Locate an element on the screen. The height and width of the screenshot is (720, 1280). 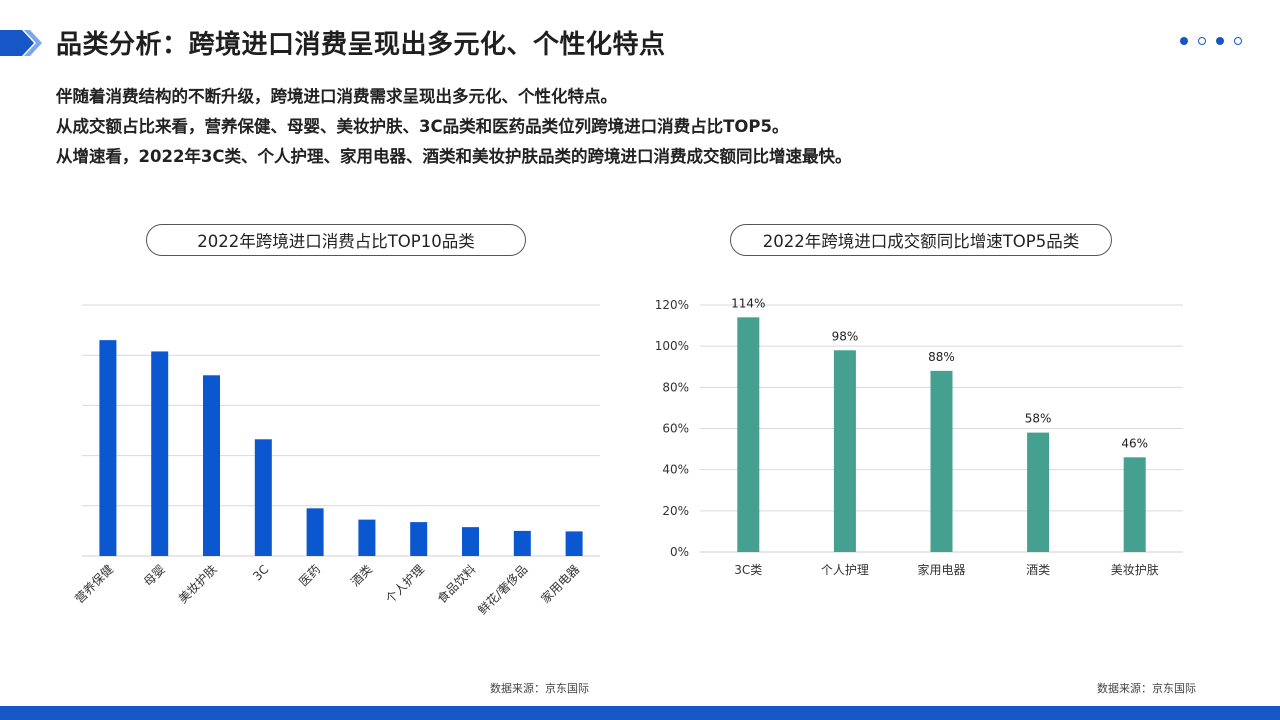
x-tick-label: 美妆护肤 is located at coordinates (1135, 569).